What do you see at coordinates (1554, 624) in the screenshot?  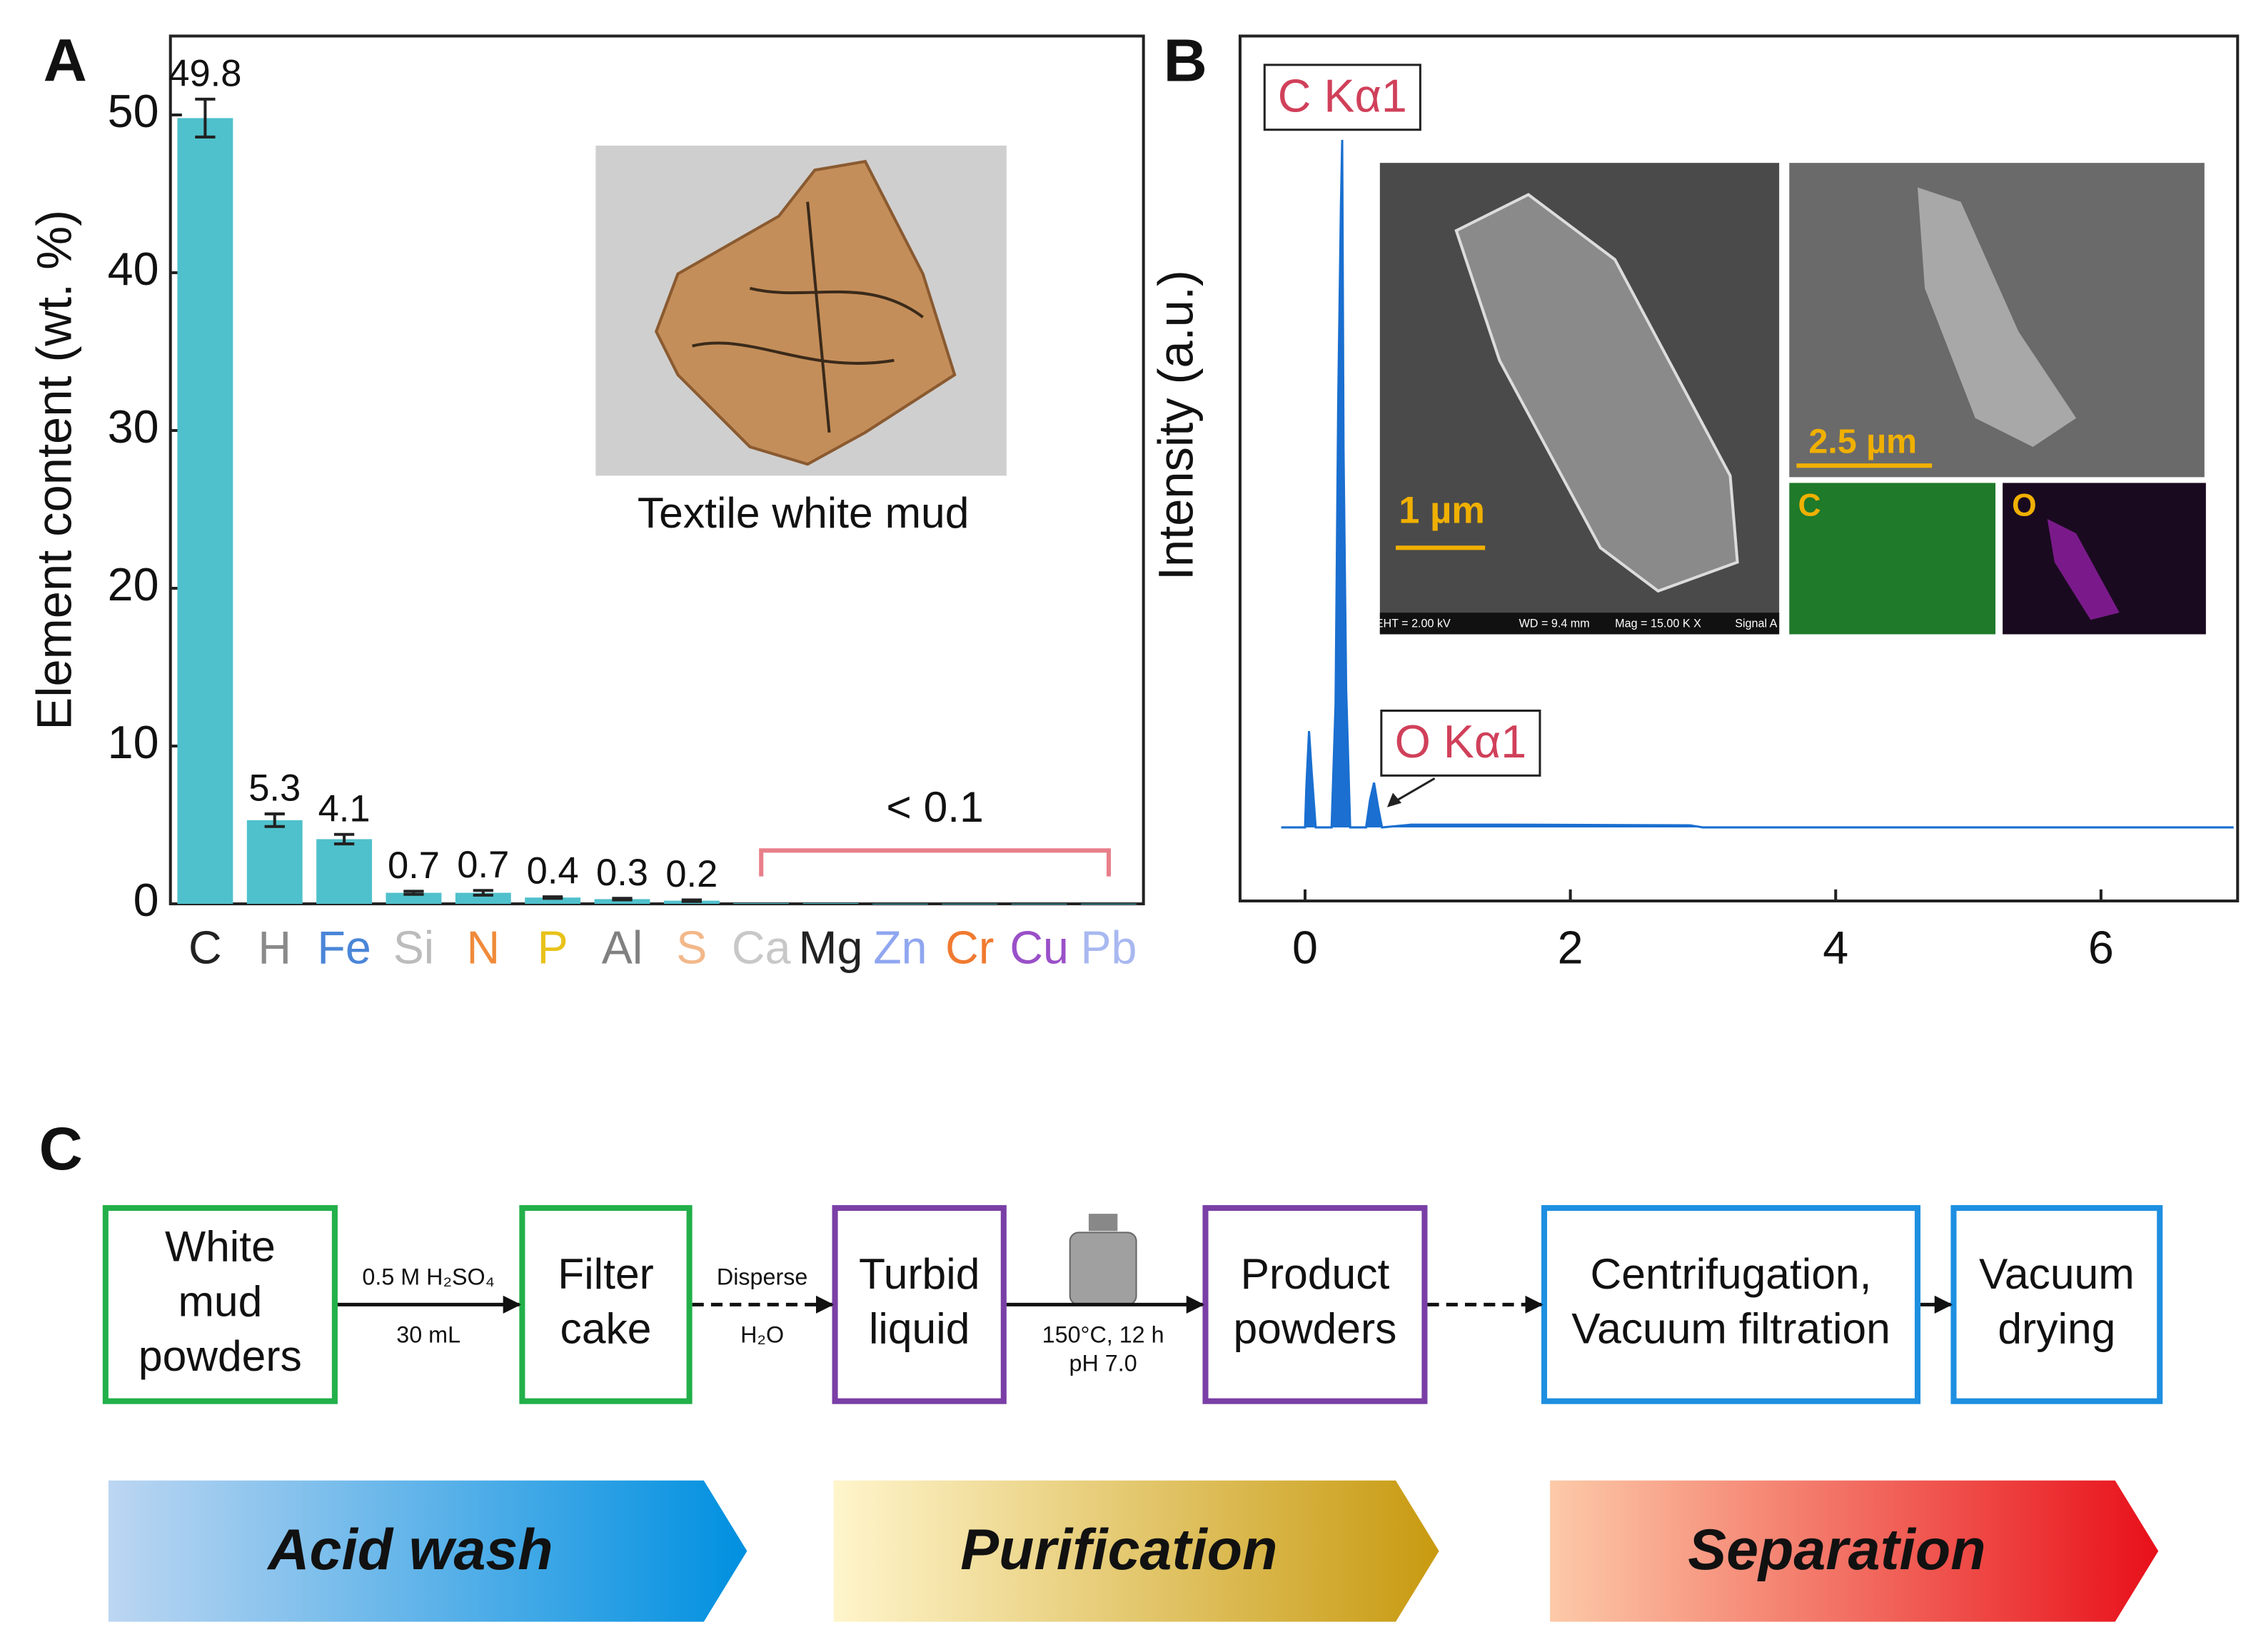 I see `sem-info: WD = 9.4 mm` at bounding box center [1554, 624].